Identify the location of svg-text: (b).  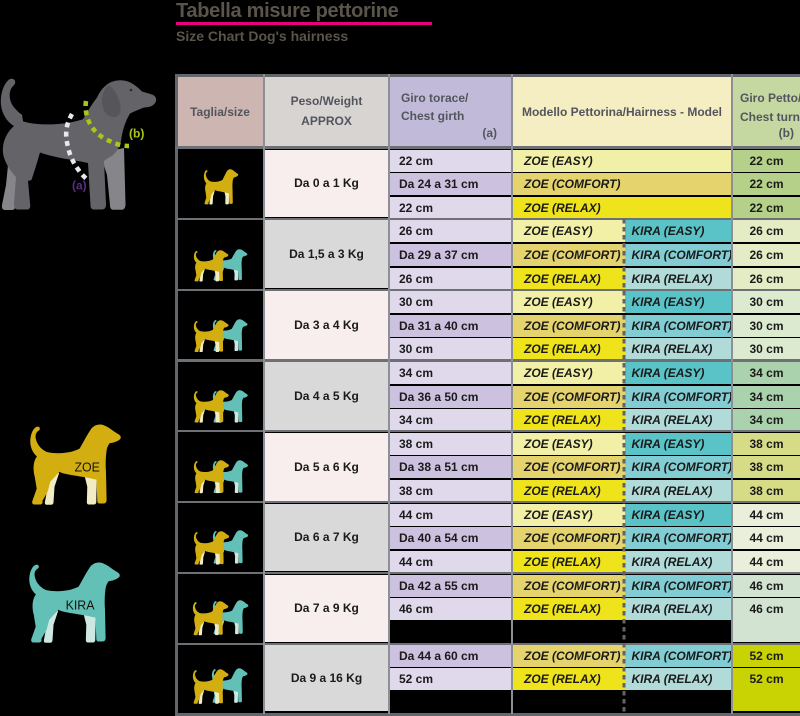
(136, 134).